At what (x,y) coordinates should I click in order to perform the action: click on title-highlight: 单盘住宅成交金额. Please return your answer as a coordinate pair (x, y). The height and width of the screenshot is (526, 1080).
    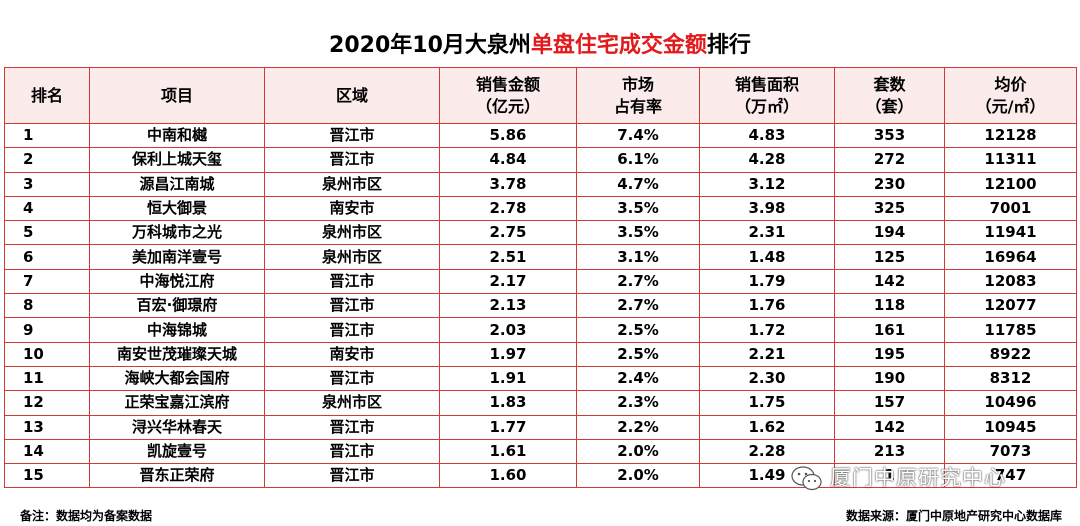
    Looking at the image, I should click on (618, 45).